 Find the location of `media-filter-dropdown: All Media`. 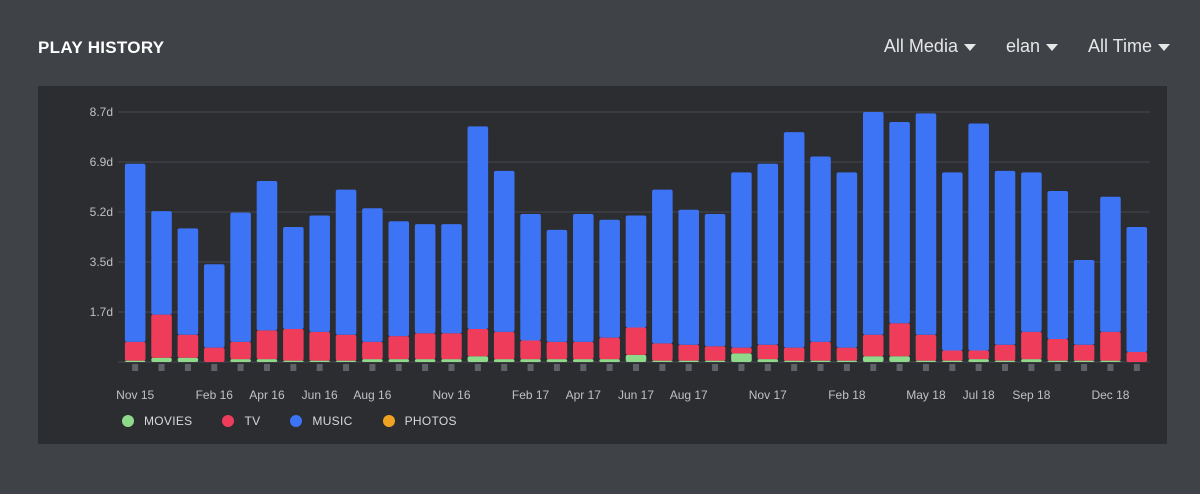

media-filter-dropdown: All Media is located at coordinates (930, 46).